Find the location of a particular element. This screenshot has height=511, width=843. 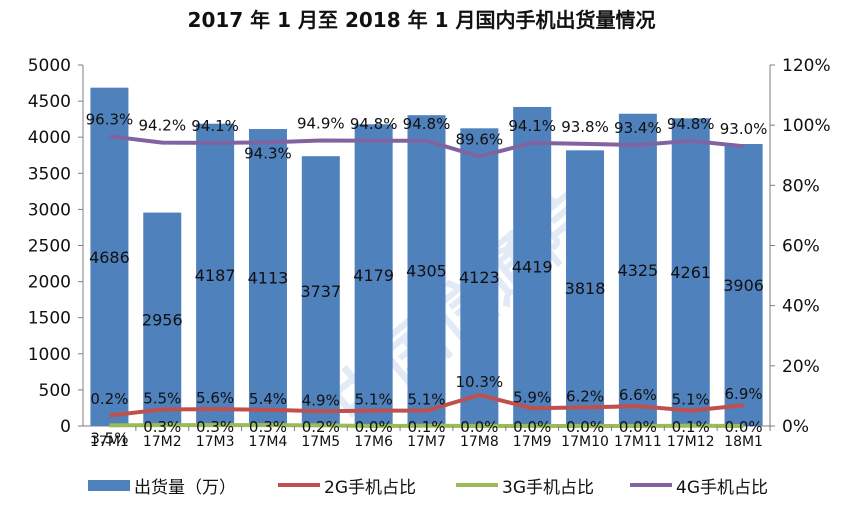

legend-swatch-2g is located at coordinates (299, 485).